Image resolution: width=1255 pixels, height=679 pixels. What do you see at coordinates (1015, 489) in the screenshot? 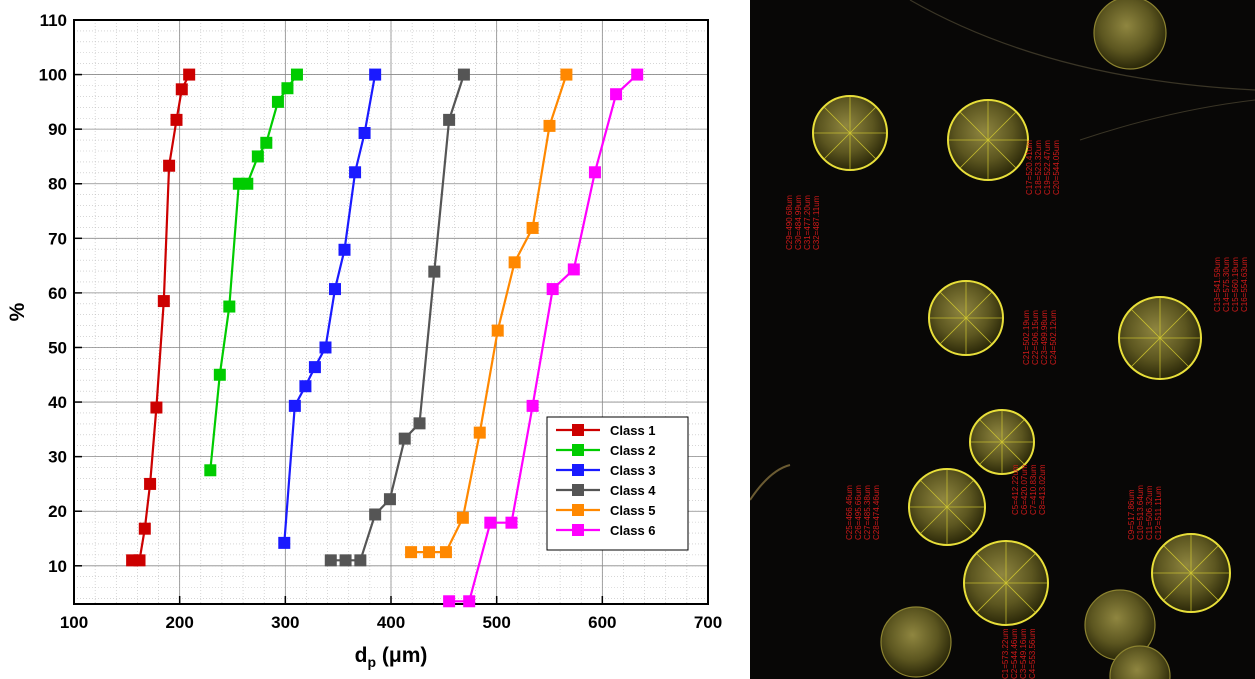
I see `size-annotation-line: C5=412.22um` at bounding box center [1015, 489].